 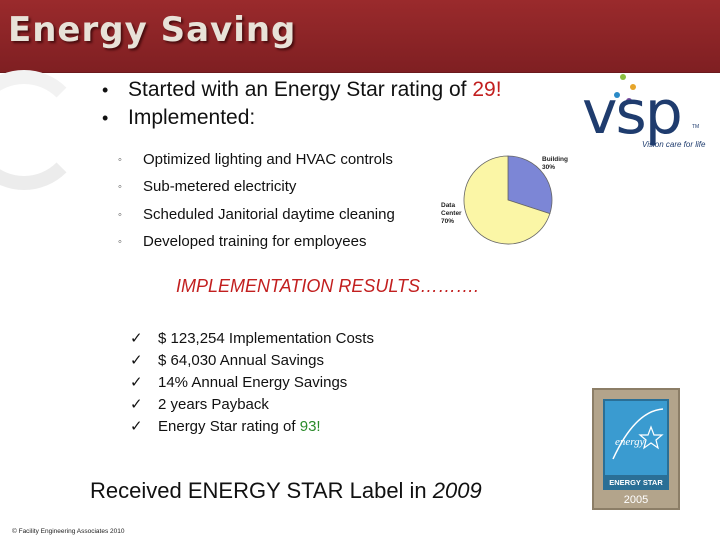 What do you see at coordinates (255, 241) in the screenshot?
I see `list-item-text: Developed training for employees` at bounding box center [255, 241].